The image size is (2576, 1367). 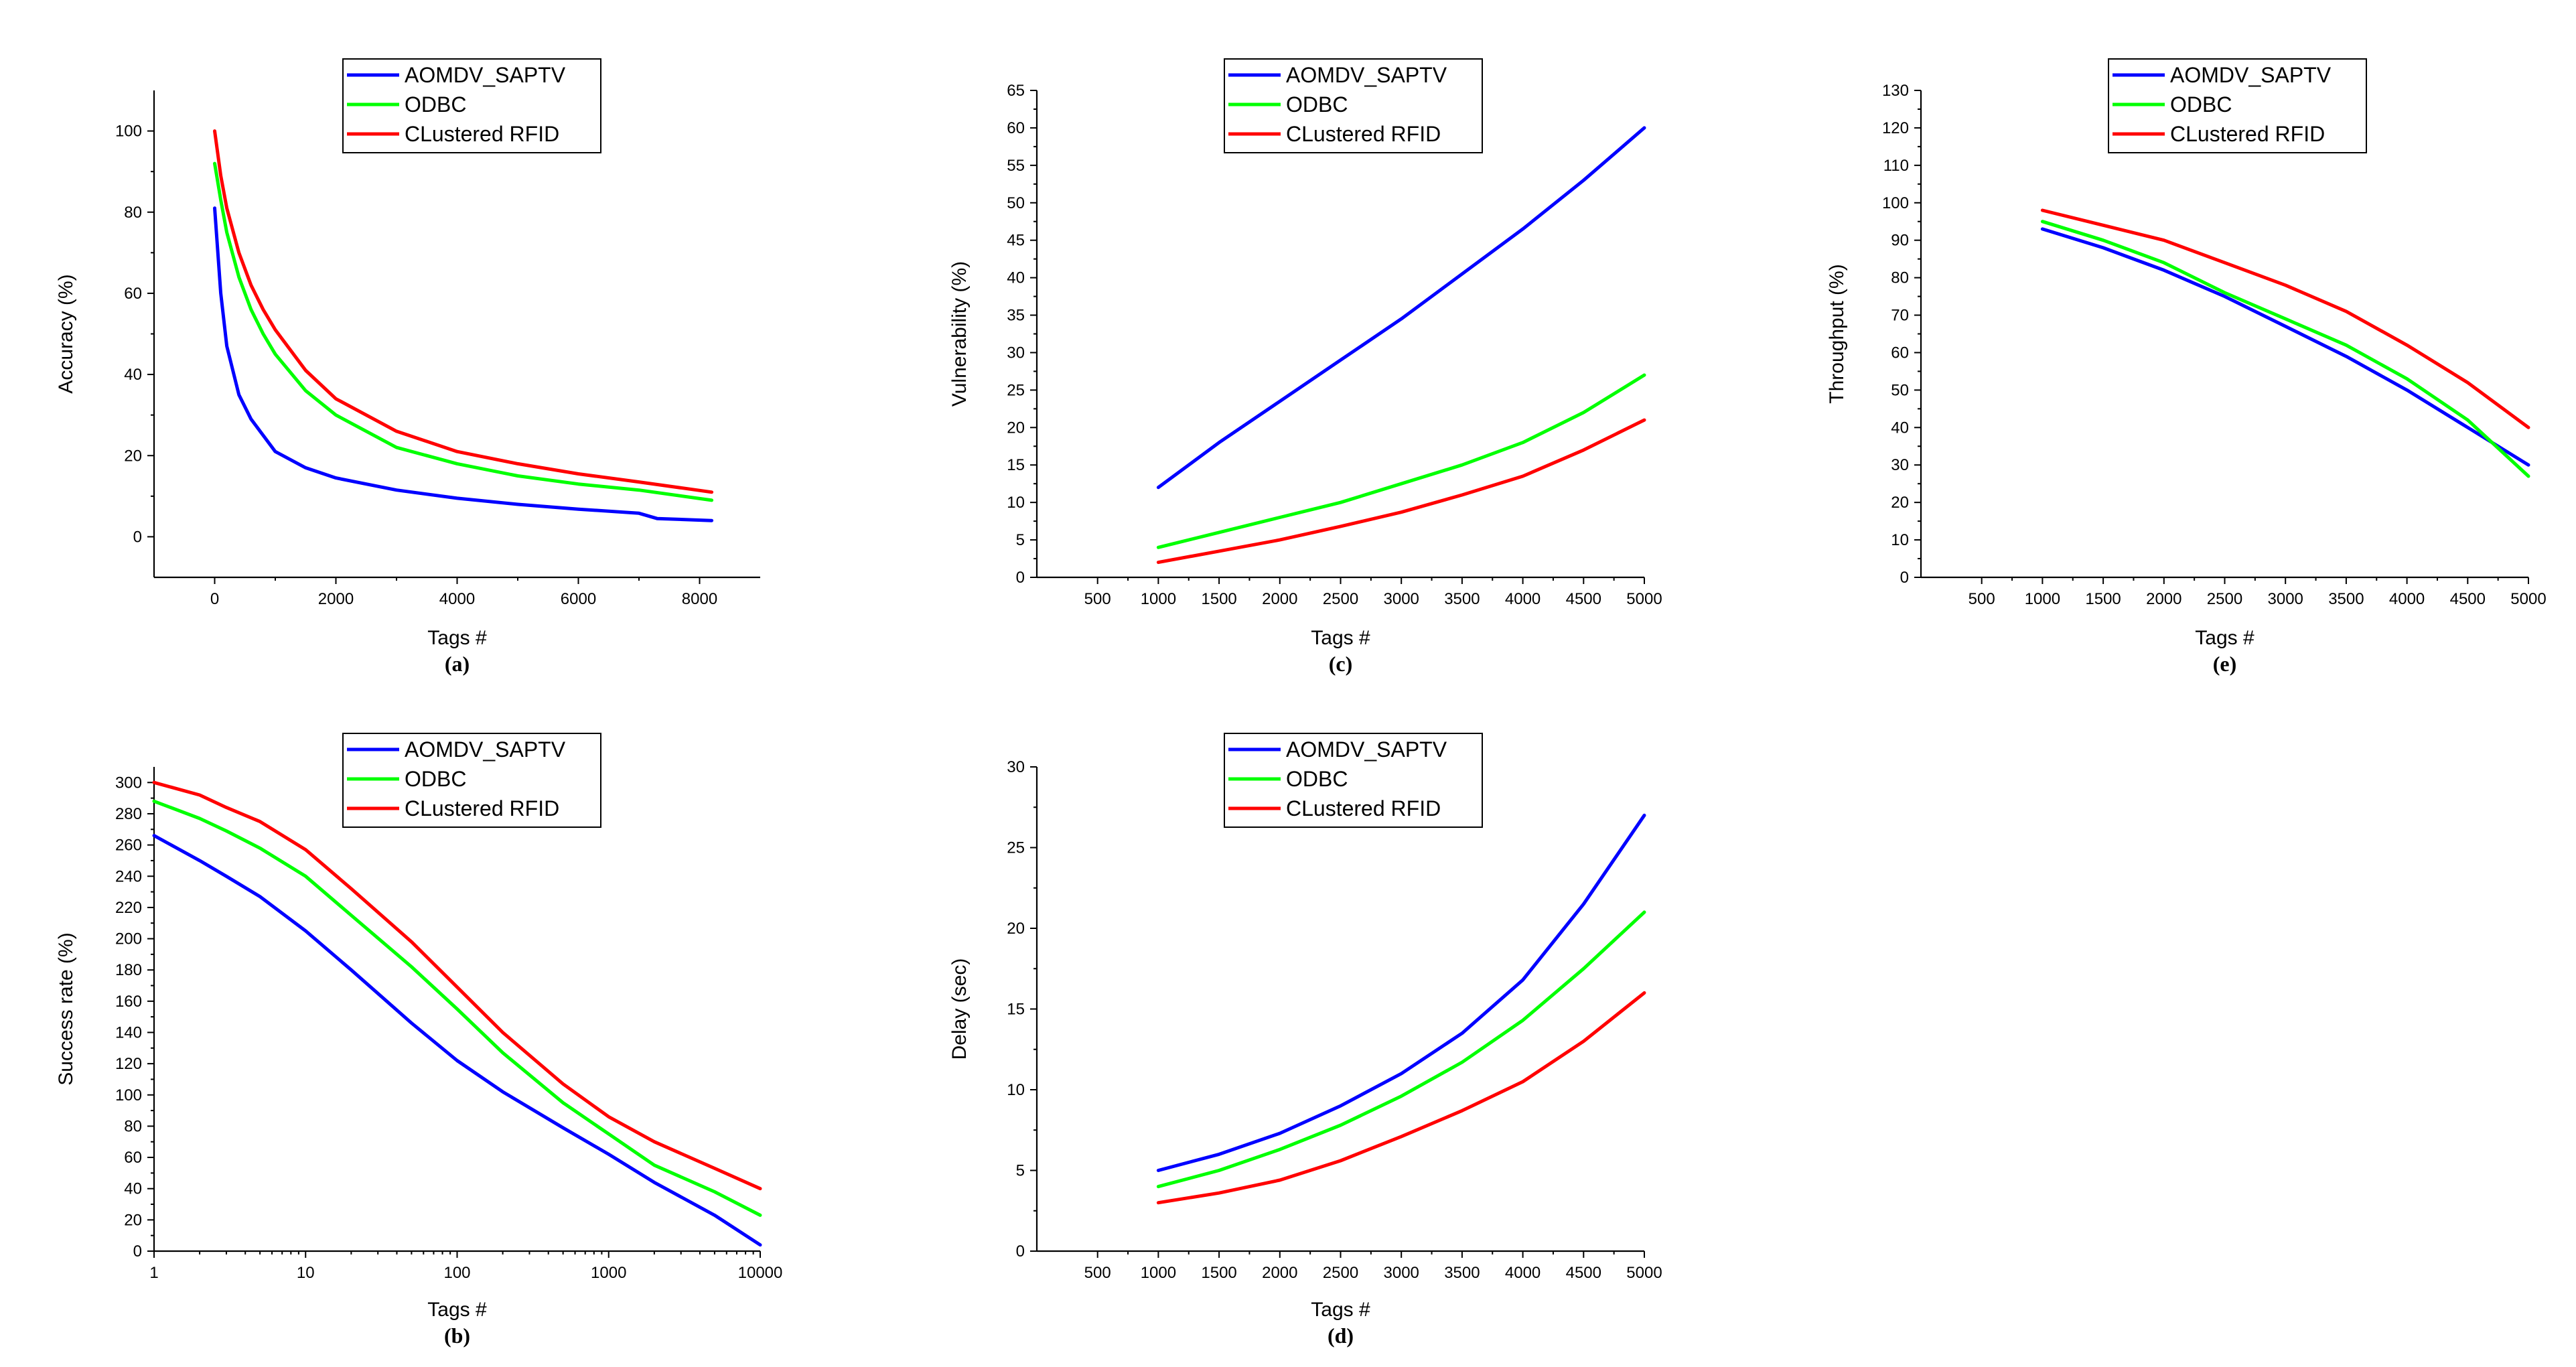 I want to click on y-tick-label: 260, so click(x=128, y=846).